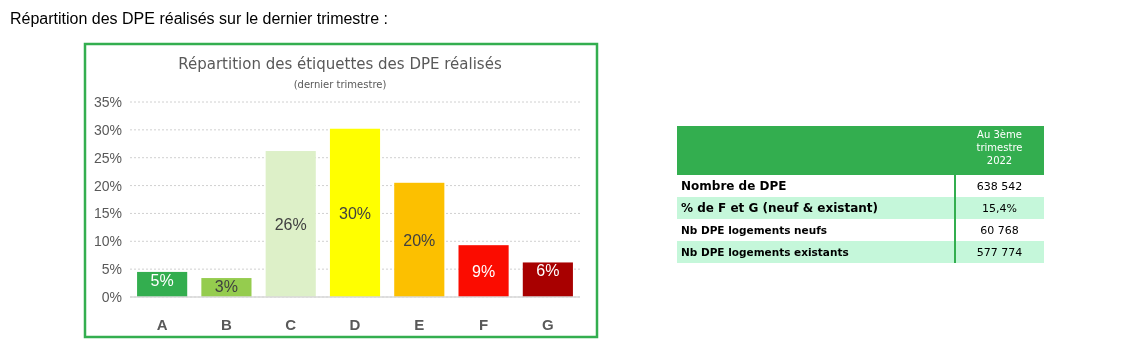  What do you see at coordinates (419, 324) in the screenshot?
I see `x-tick-label: E` at bounding box center [419, 324].